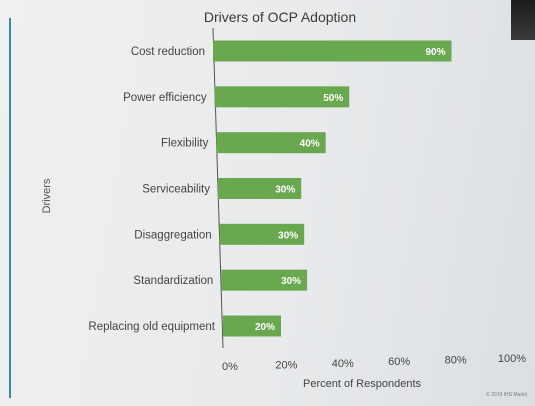 This screenshot has height=406, width=535. I want to click on copyright-notice: © 2019 IHS Markit, so click(506, 395).